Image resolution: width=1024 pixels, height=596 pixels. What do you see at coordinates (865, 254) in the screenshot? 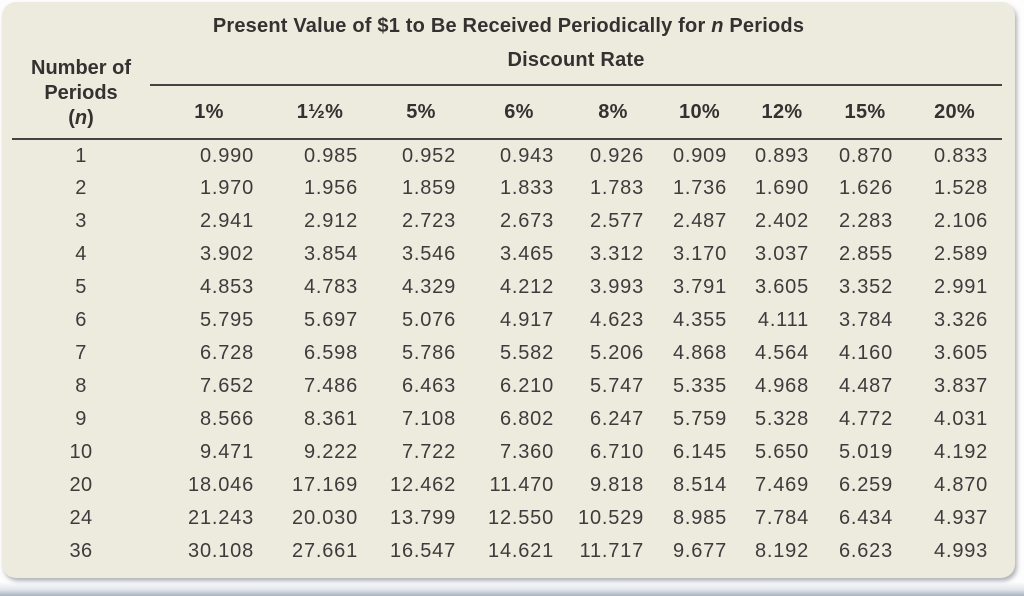
I see `pv-factor-cell: 2.855` at bounding box center [865, 254].